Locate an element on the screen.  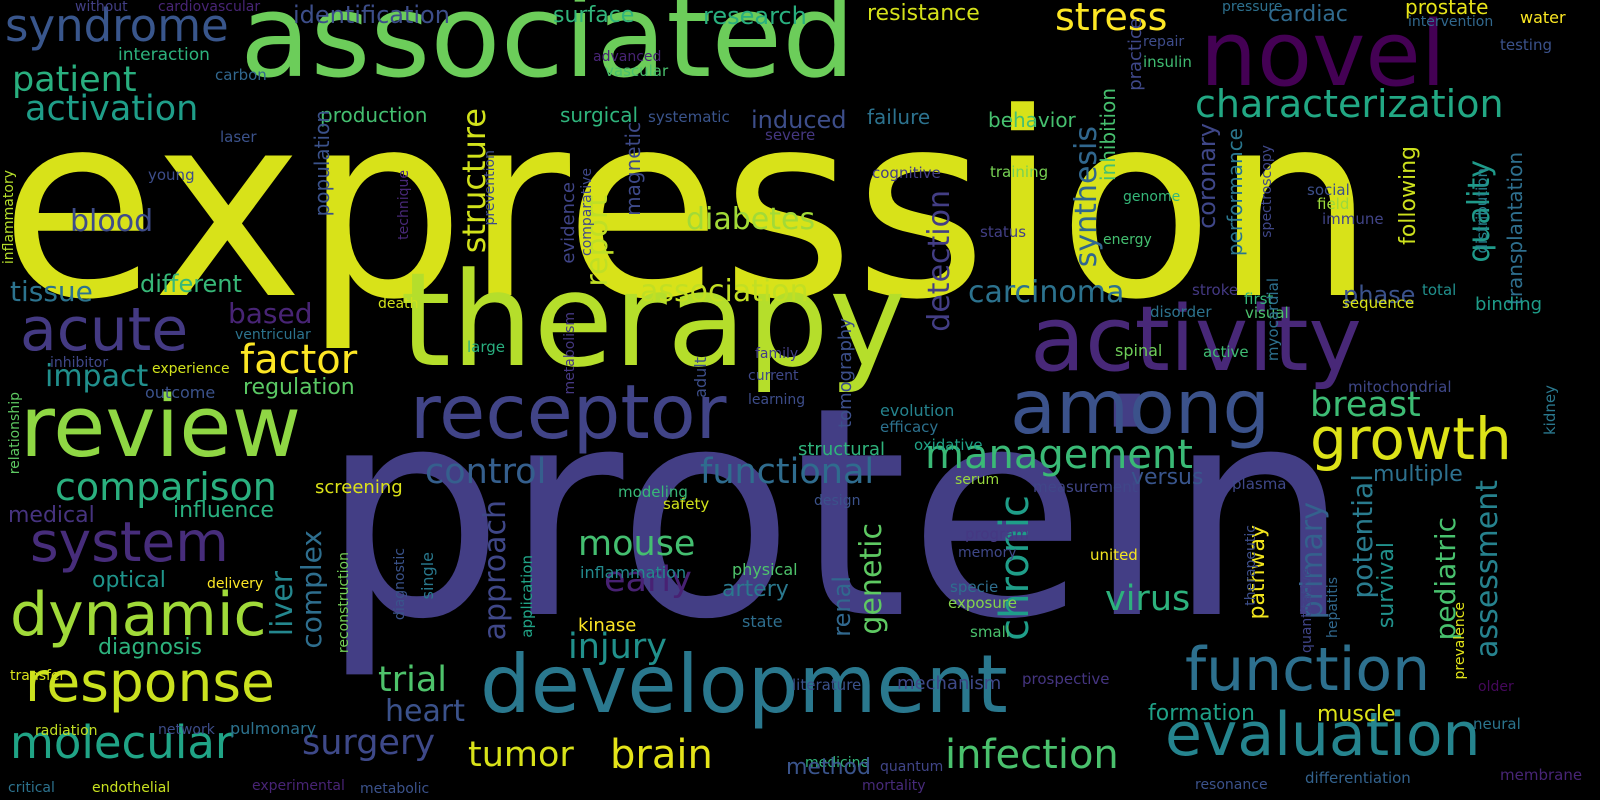
word-experimental: experimental is located at coordinates (298, 786).